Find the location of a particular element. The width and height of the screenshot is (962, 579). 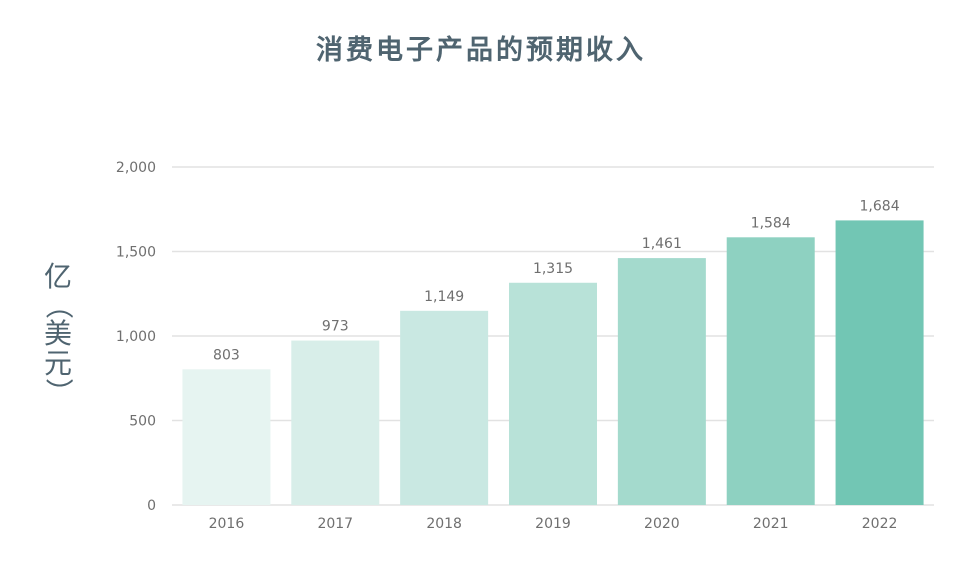

data-label: 1,684 is located at coordinates (880, 206).